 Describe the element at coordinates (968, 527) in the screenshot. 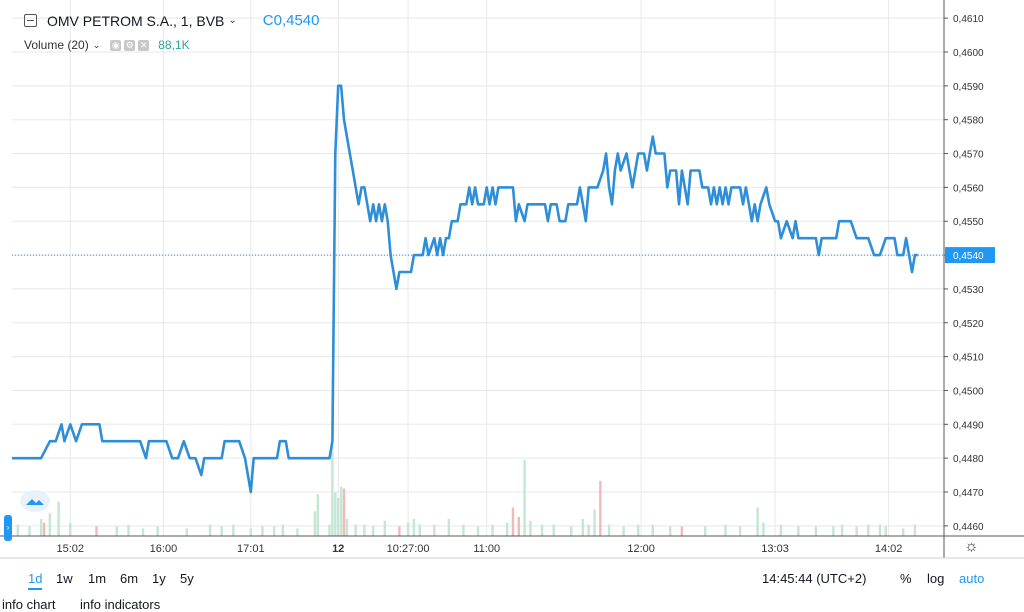

I see `y-tick-label: 0,4460` at that location.